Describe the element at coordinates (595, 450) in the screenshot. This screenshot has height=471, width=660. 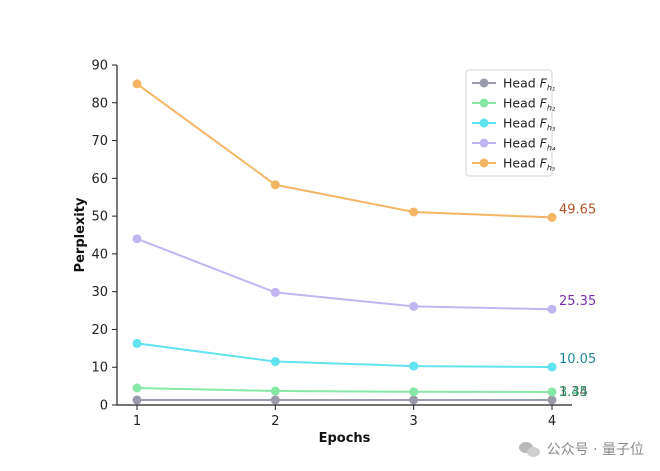
I see `watermark-text: 公众号 · 量子位` at that location.